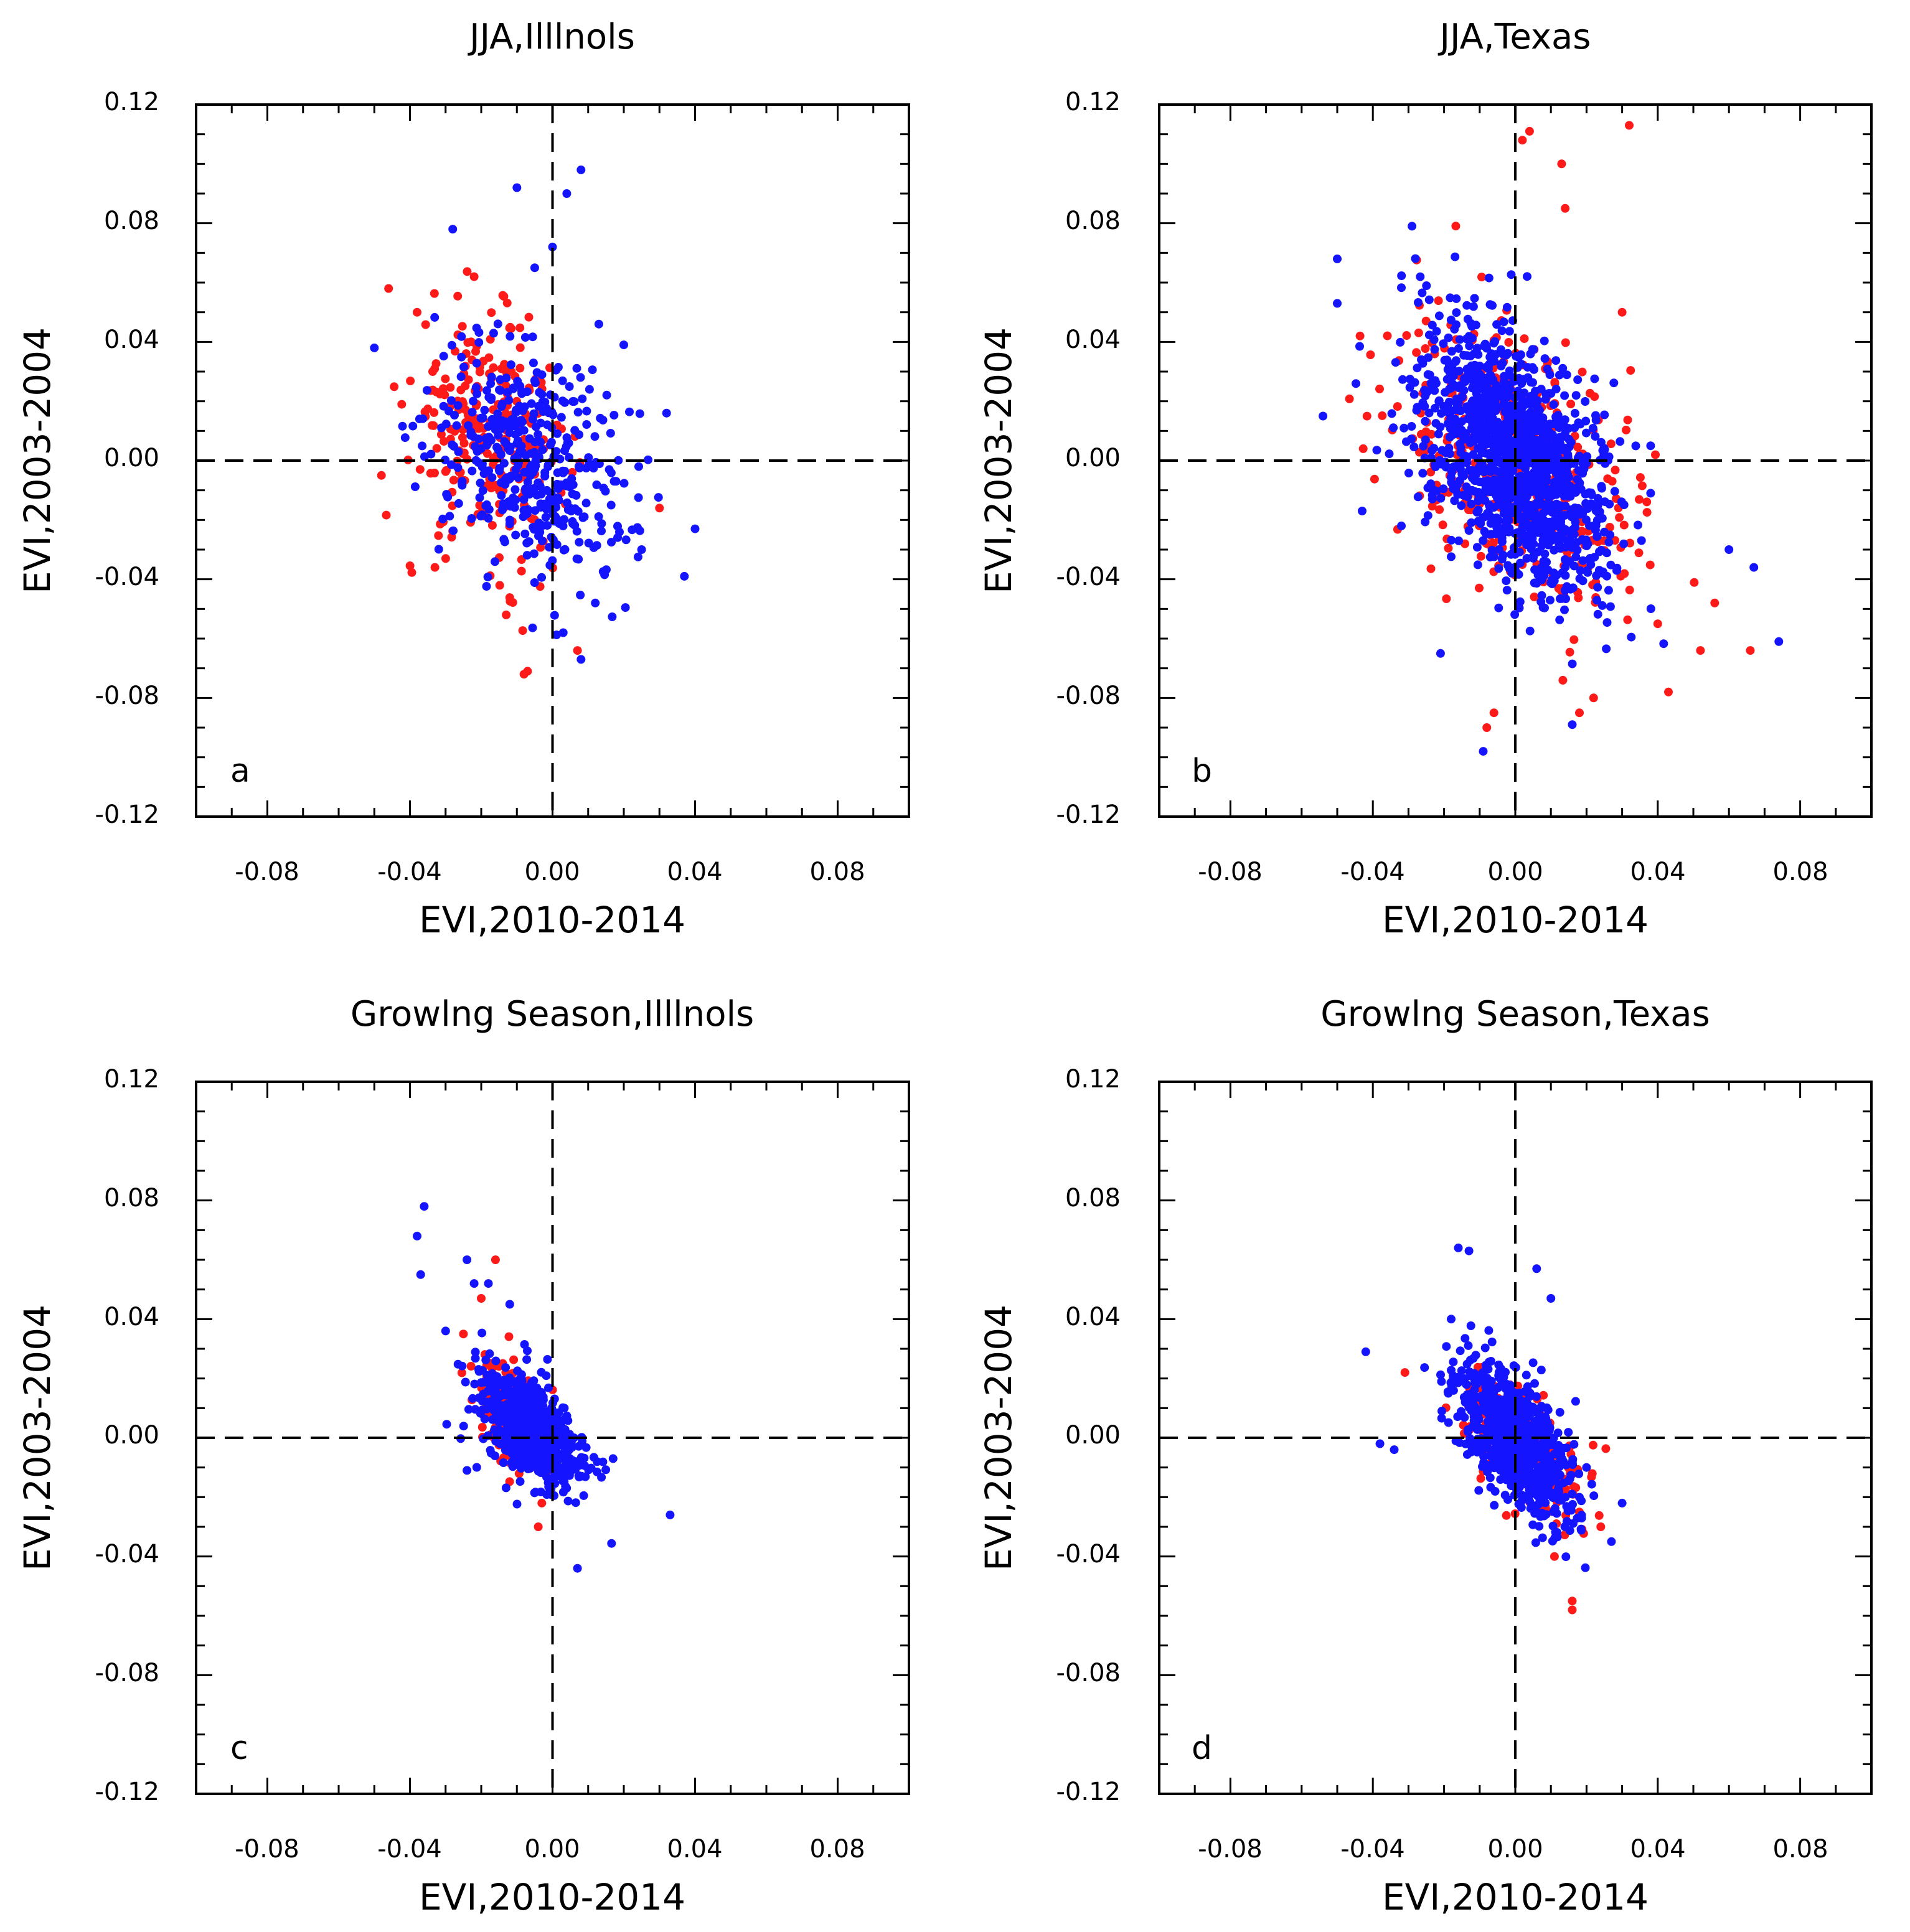 This screenshot has height=1932, width=1910. I want to click on panel-c-xtick-label: 0.04, so click(694, 1849).